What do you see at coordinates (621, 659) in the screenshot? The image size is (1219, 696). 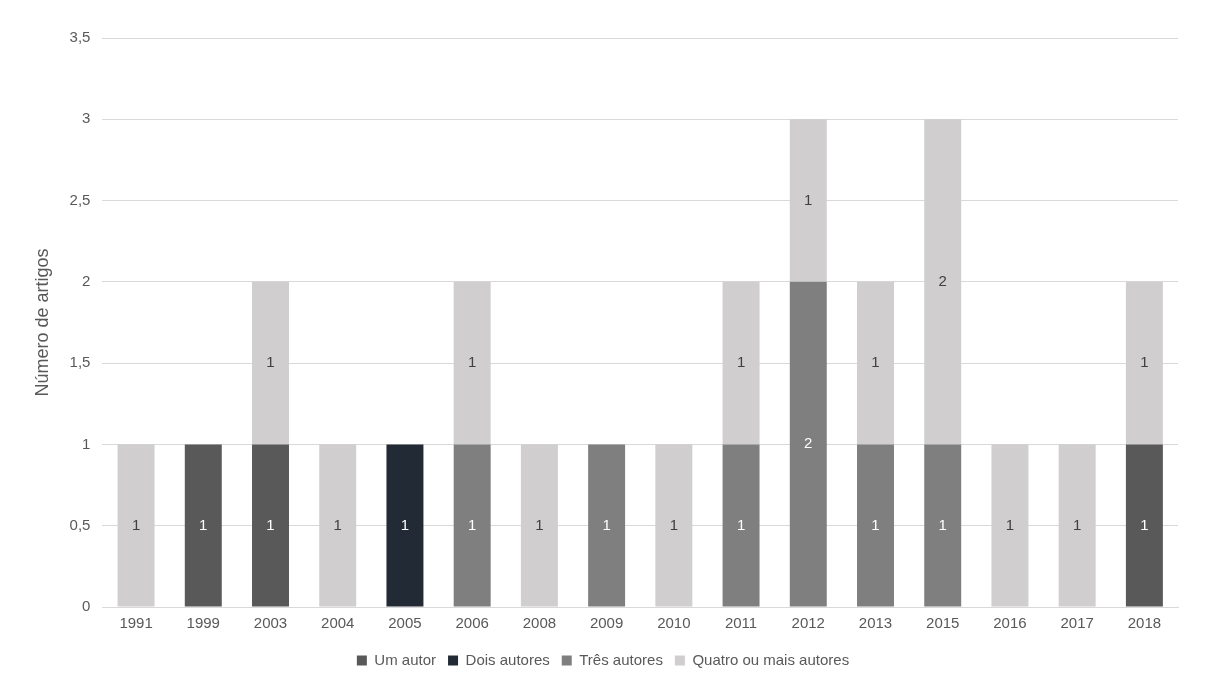 I see `legend-label: Três autores` at bounding box center [621, 659].